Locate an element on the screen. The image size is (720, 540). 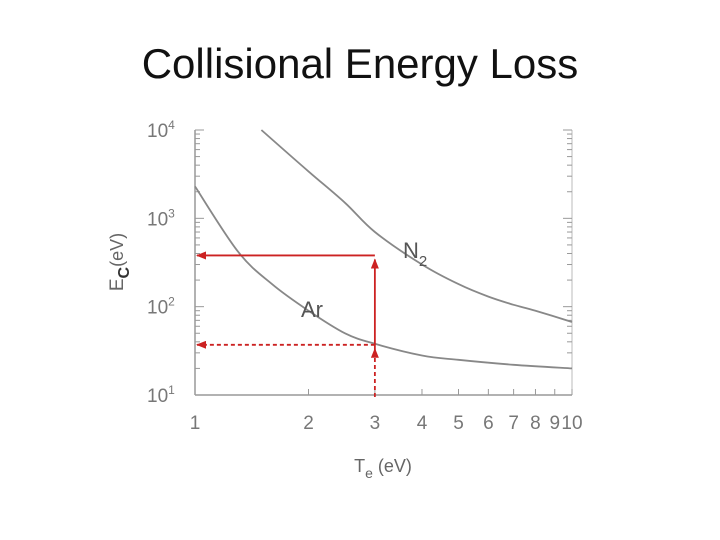
x-tick-label: 5 is located at coordinates (458, 423).